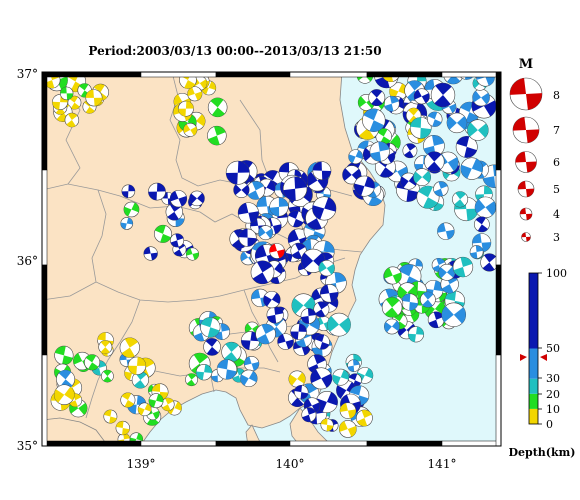 The height and width of the screenshot is (500, 580). What do you see at coordinates (27, 446) in the screenshot?
I see `lat-label-35: 35°` at bounding box center [27, 446].